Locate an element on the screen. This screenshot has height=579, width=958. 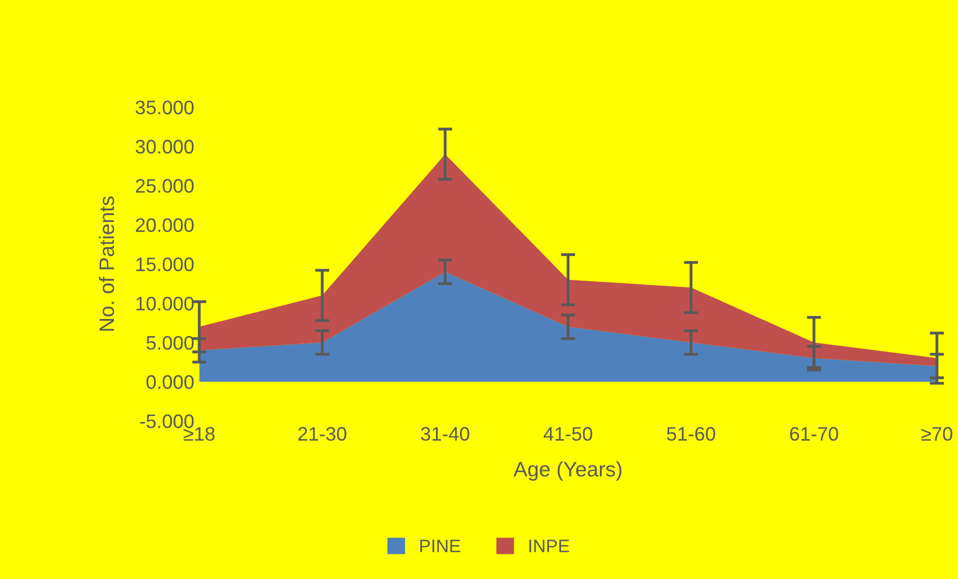
y-tick-label: 20.000 is located at coordinates (165, 225).